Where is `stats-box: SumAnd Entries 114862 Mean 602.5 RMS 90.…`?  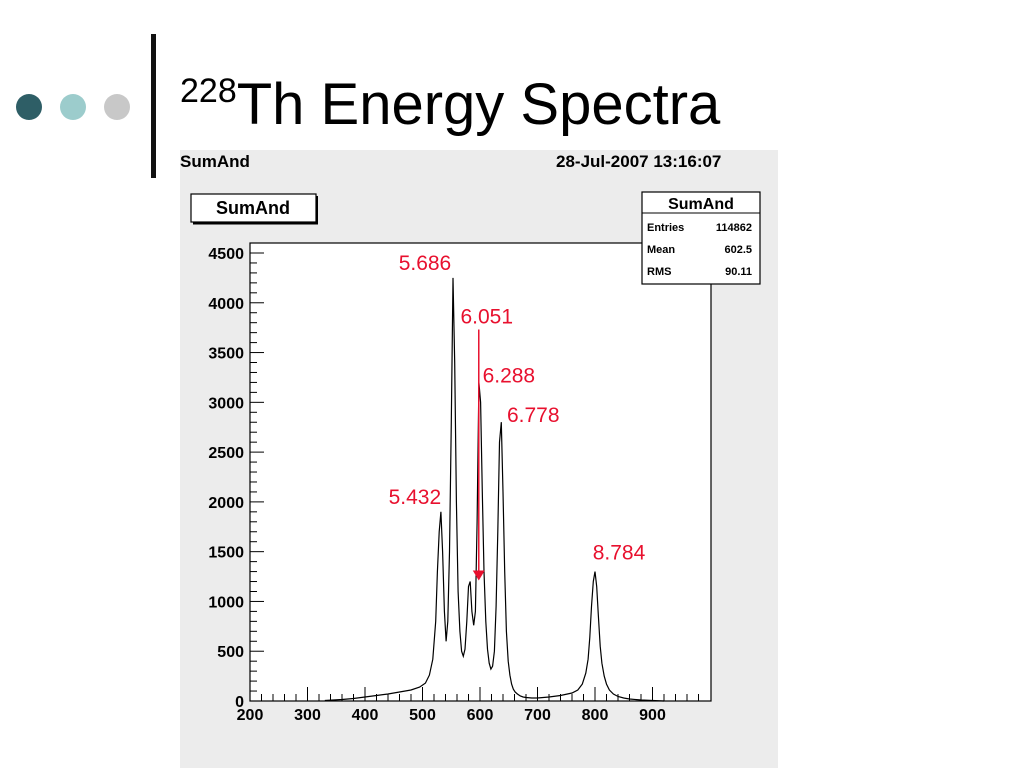
stats-box: SumAnd Entries 114862 Mean 602.5 RMS 90.… is located at coordinates (701, 238).